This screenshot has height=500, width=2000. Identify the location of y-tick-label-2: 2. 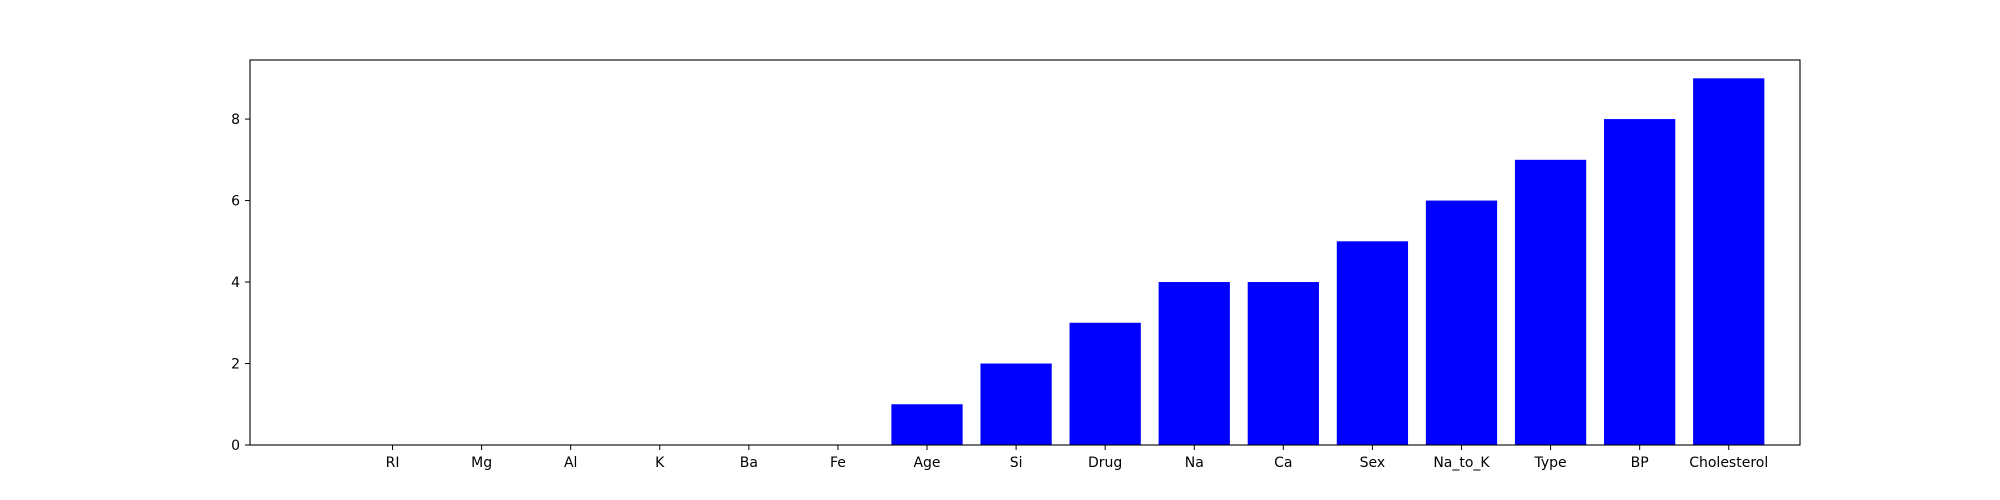
(235, 365).